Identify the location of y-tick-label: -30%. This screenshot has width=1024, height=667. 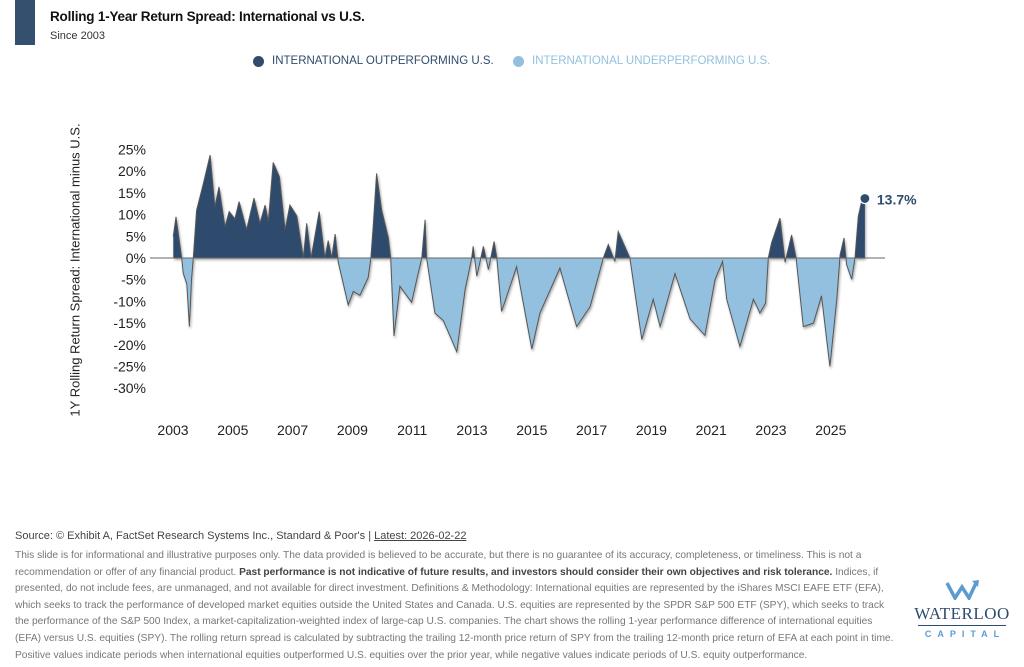
(129, 388).